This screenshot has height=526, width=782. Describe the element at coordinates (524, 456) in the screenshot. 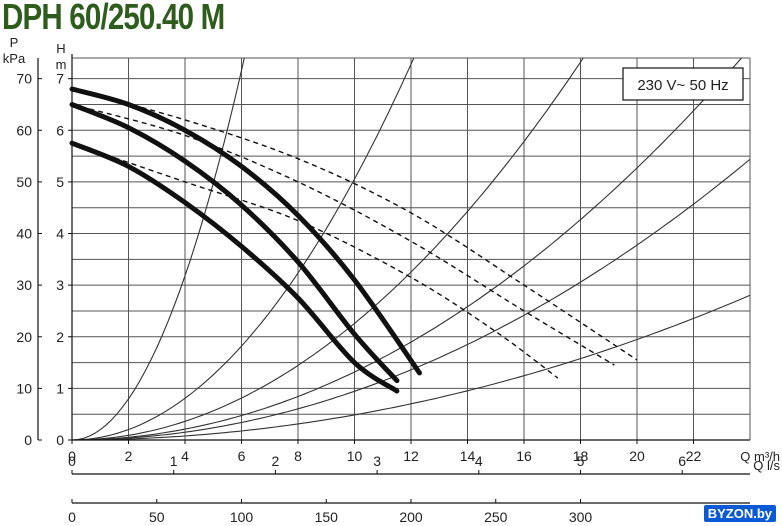

I see `x-tick-label: 16` at that location.